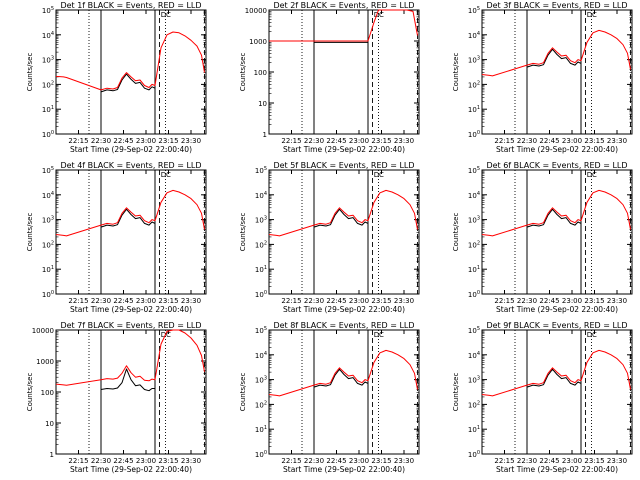 Image resolution: width=640 pixels, height=480 pixels. I want to click on chart-title: Det 7f BLACK = Events, RED = LLD, so click(130, 325).